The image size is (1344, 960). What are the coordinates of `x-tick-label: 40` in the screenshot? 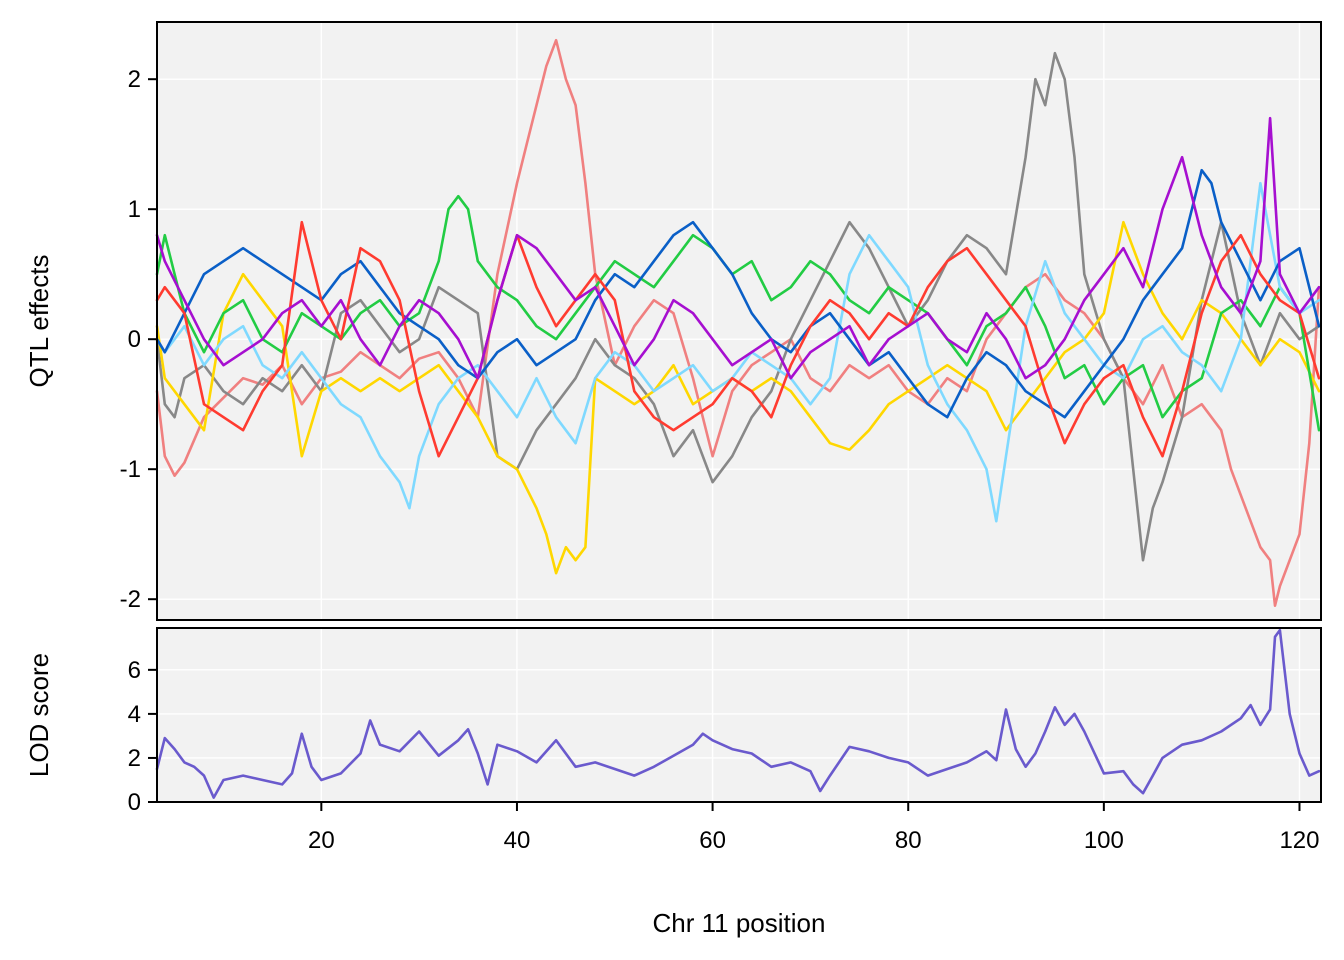 It's located at (517, 840).